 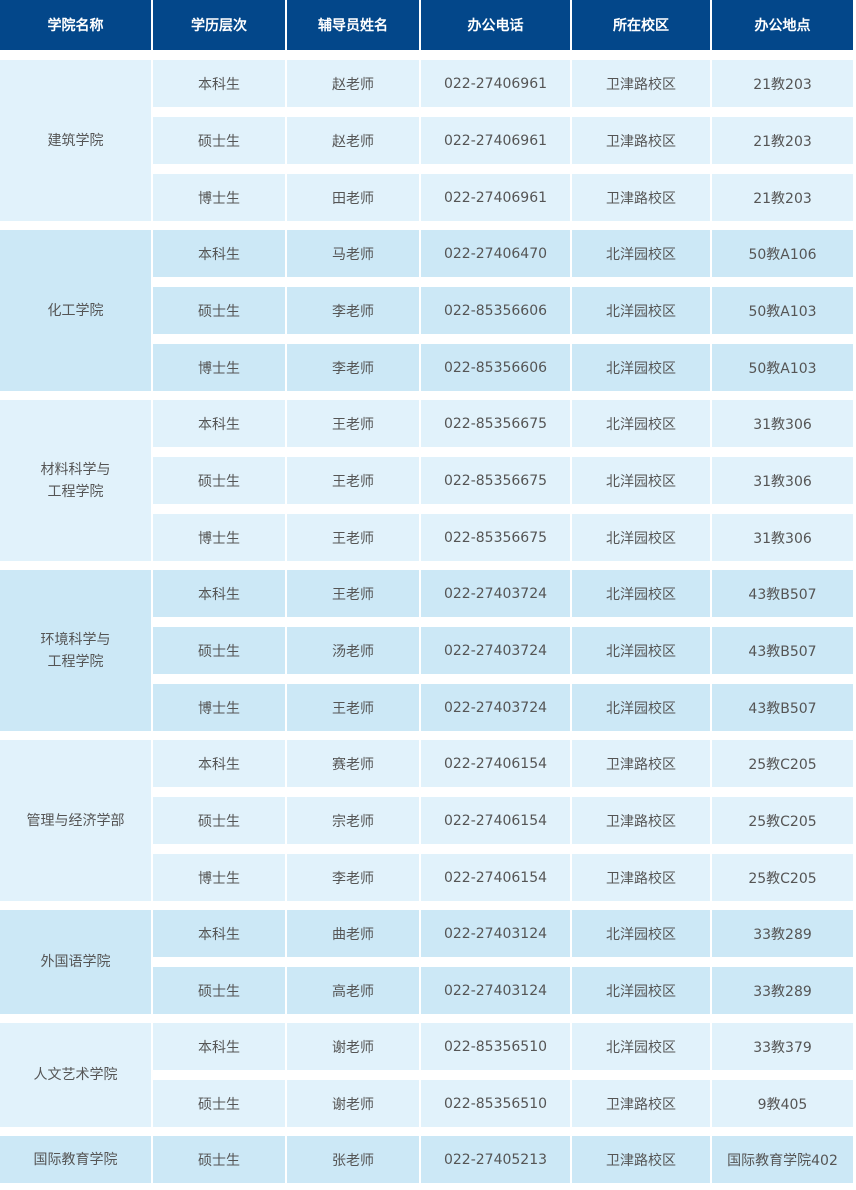 What do you see at coordinates (219, 25) in the screenshot?
I see `header-degree-level: 学历层次` at bounding box center [219, 25].